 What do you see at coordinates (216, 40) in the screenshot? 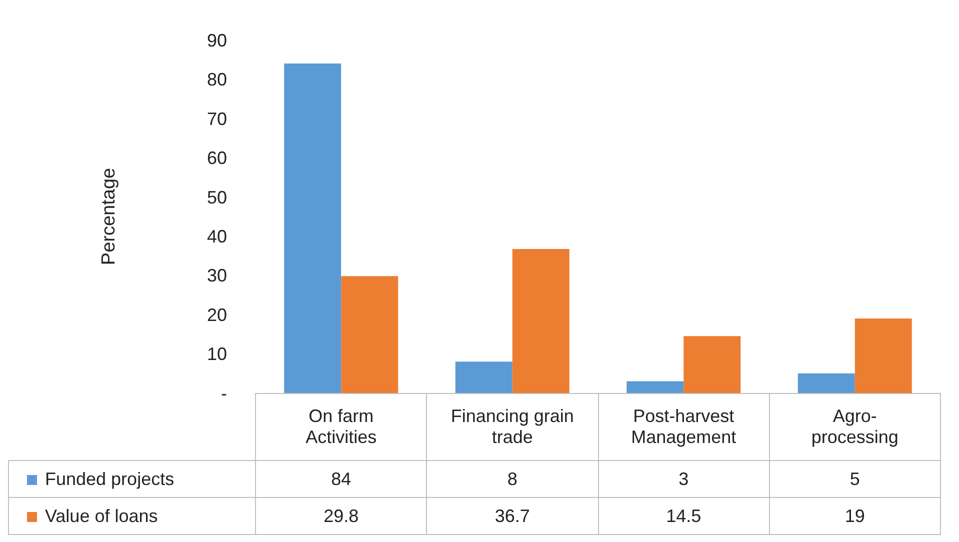
I see `y-tick-label: 90` at bounding box center [216, 40].